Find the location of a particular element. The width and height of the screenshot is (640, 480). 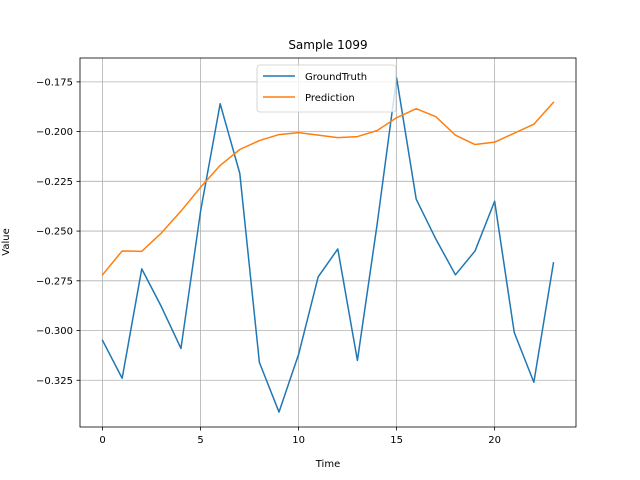

y-tick-label: −0.200 is located at coordinates (54, 132).